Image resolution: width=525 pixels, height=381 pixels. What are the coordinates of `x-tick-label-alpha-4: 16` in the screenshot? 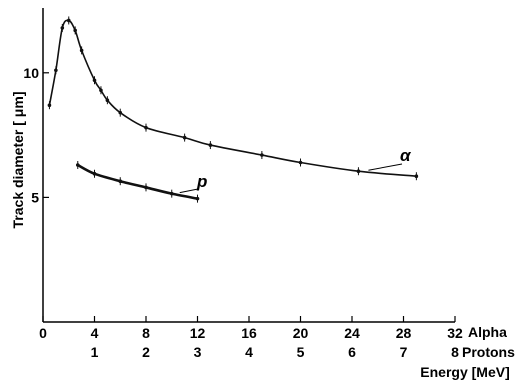 It's located at (249, 333).